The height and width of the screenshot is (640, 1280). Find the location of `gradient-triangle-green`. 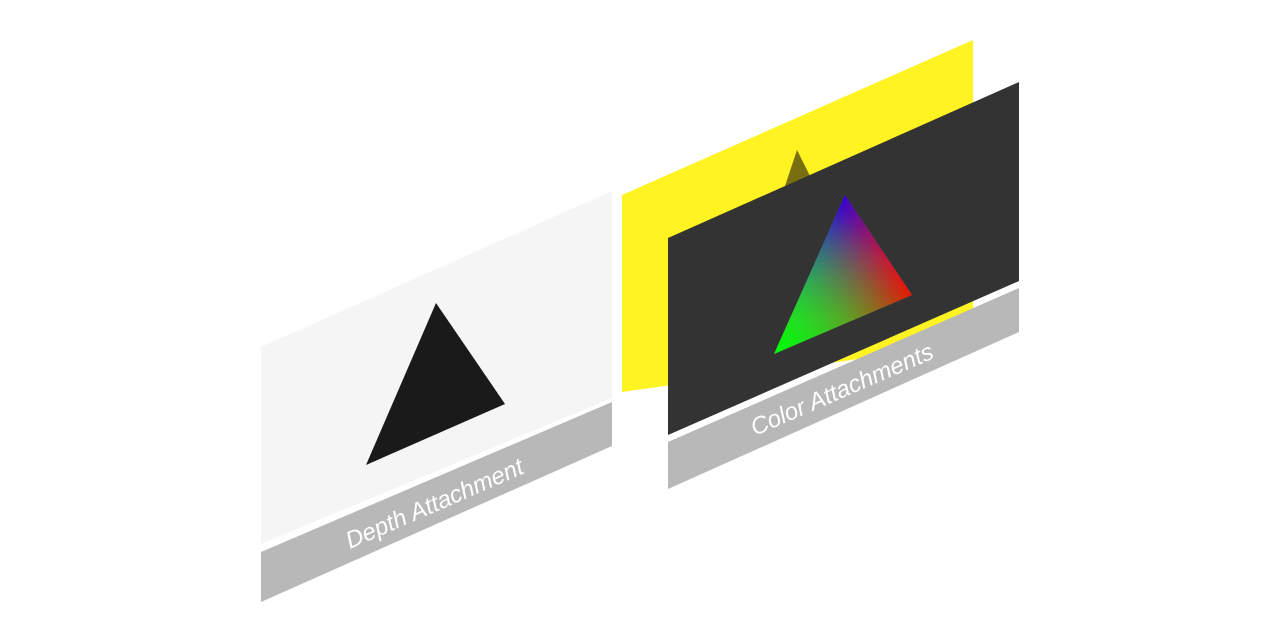

gradient-triangle-green is located at coordinates (843, 274).